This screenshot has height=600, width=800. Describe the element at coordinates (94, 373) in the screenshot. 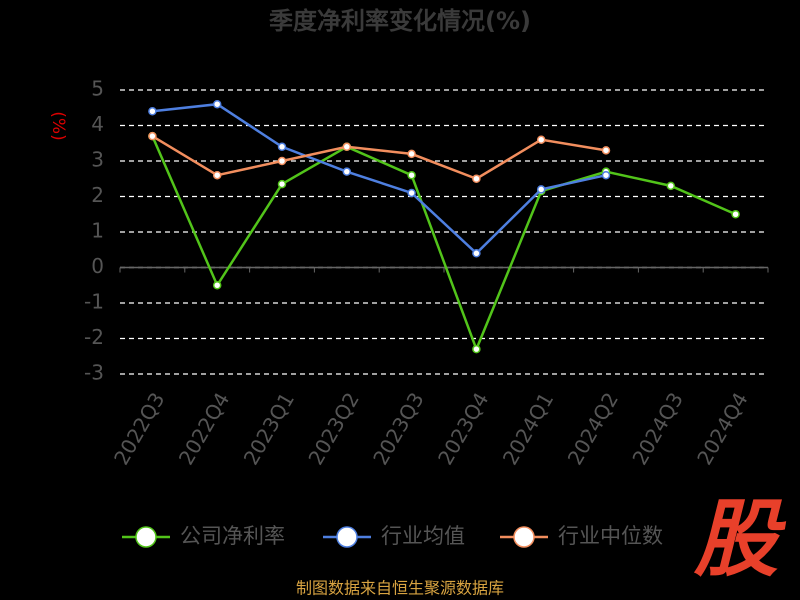

I see `y-tick-label: -3` at that location.